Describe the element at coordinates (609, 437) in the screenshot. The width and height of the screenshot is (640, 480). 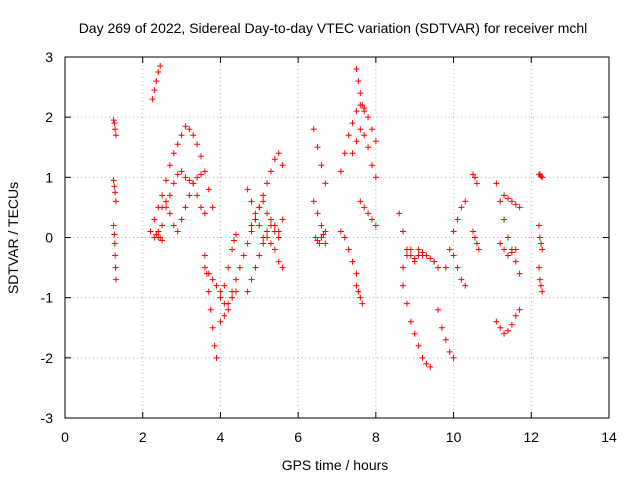
I see `x-tick-label: 14` at that location.